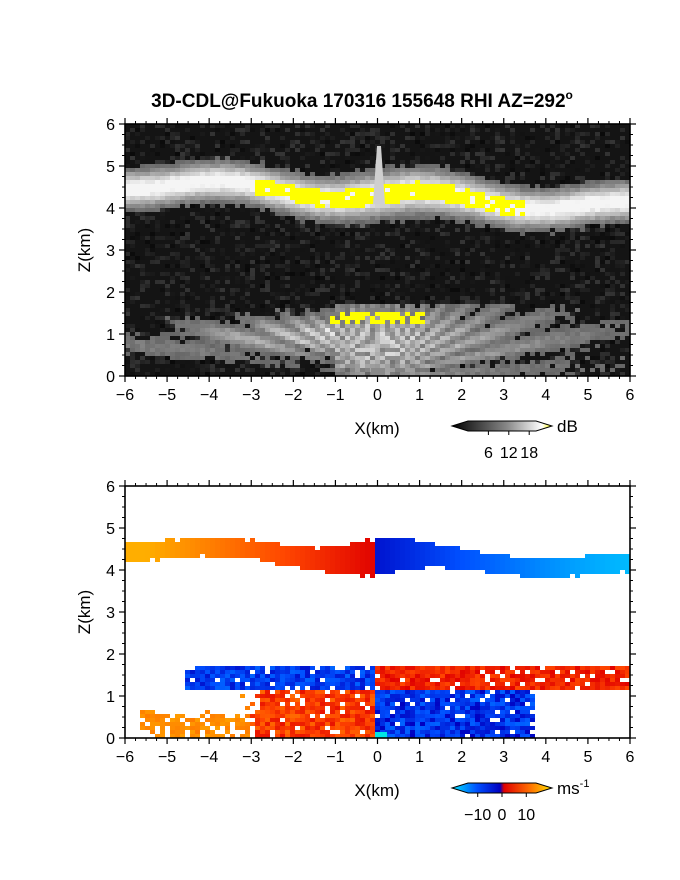  I want to click on colorbar-tick-label: 18, so click(529, 453).